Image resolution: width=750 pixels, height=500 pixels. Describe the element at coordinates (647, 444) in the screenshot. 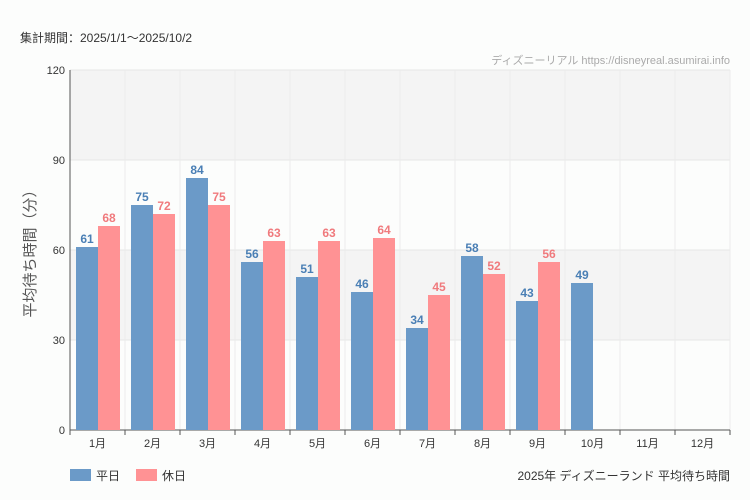

I see `x-tick-label: 11月` at that location.